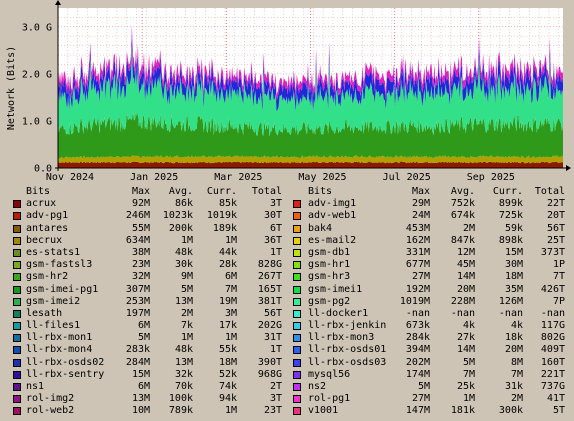  Describe the element at coordinates (62, 289) in the screenshot. I see `legend-name: gsm-imei-pg1` at that location.